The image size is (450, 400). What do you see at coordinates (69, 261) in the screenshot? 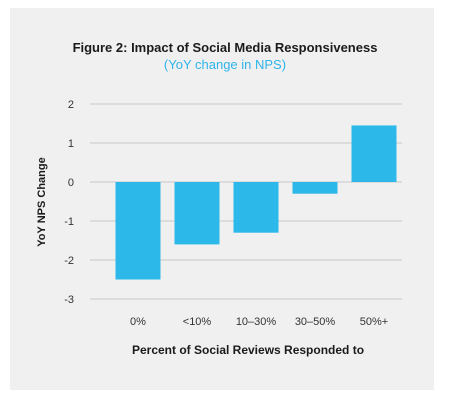
I see `y-tick-label: -2` at bounding box center [69, 261].